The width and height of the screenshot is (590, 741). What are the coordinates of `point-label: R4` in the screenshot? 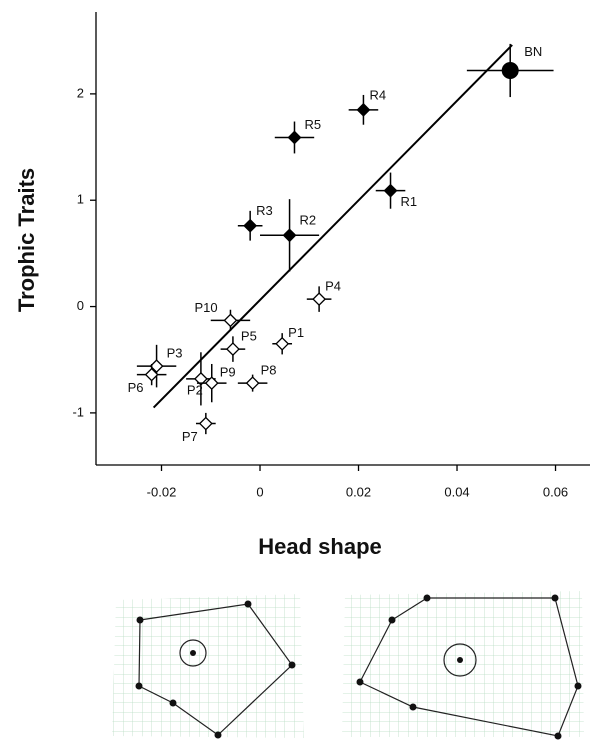 It's located at (377, 94).